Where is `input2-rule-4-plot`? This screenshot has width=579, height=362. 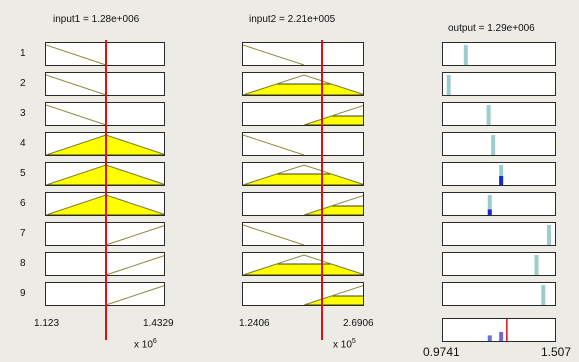 input2-rule-4-plot is located at coordinates (303, 144).